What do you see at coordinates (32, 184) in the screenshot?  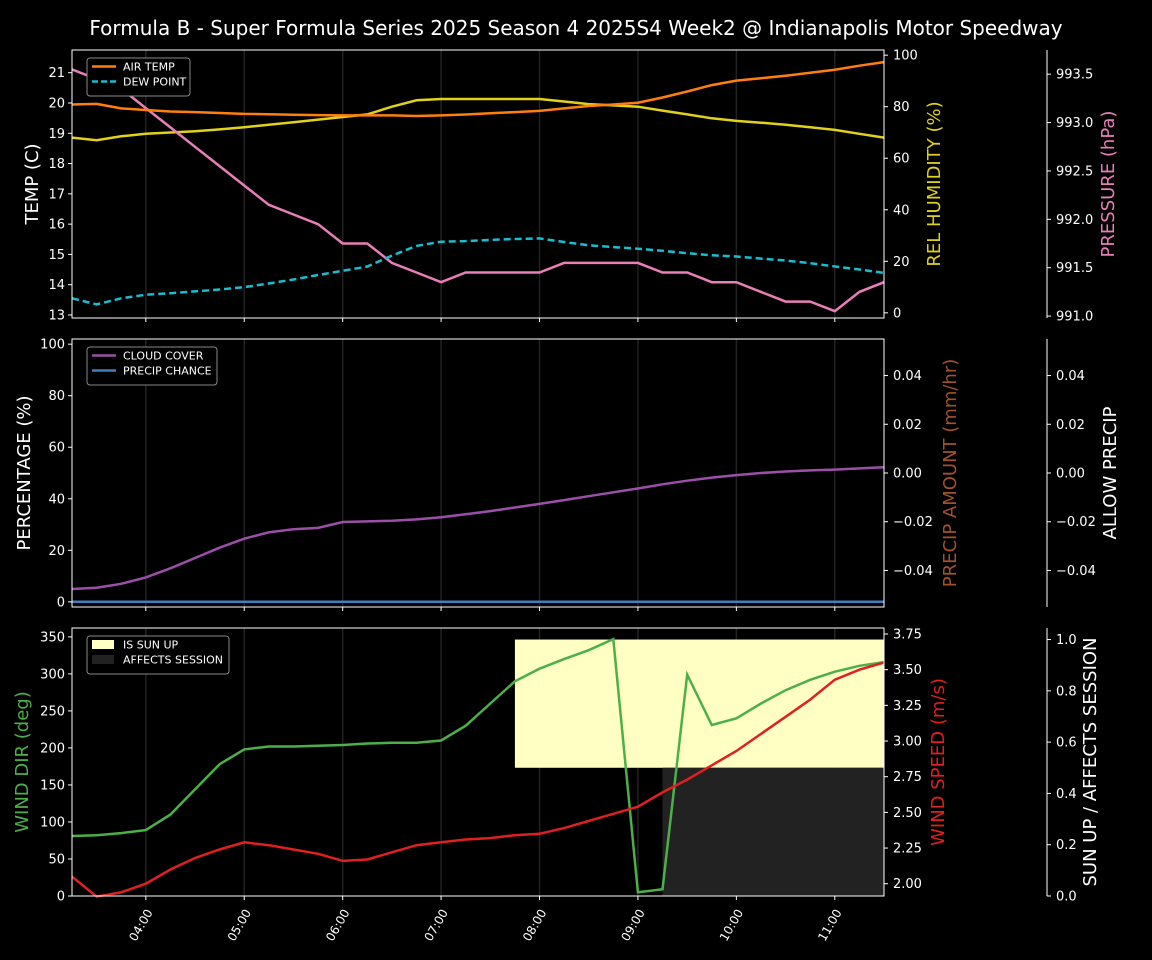 I see `y-axis-label-left: TEMP (C)` at bounding box center [32, 184].